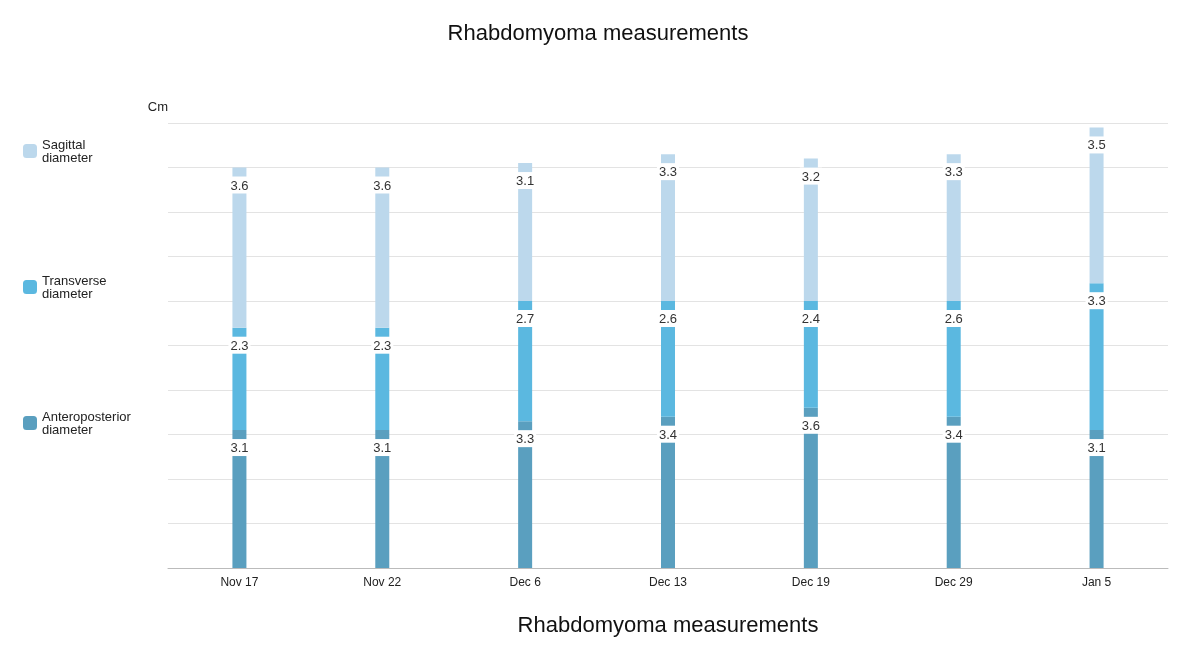 The height and width of the screenshot is (655, 1198). I want to click on x-tick-label: Nov 22, so click(382, 582).